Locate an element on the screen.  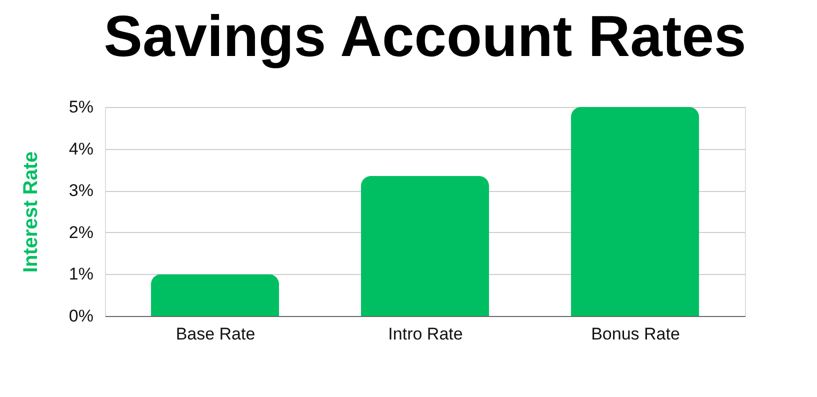
x-tick-label: Base Rate is located at coordinates (216, 334).